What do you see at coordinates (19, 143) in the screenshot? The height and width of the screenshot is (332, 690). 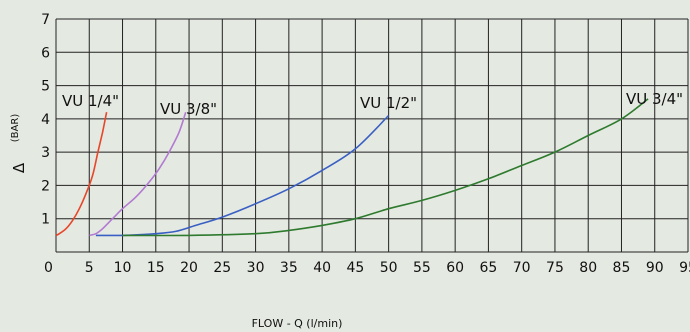 I see `y-axis-title: Δ (BAR)` at bounding box center [19, 143].